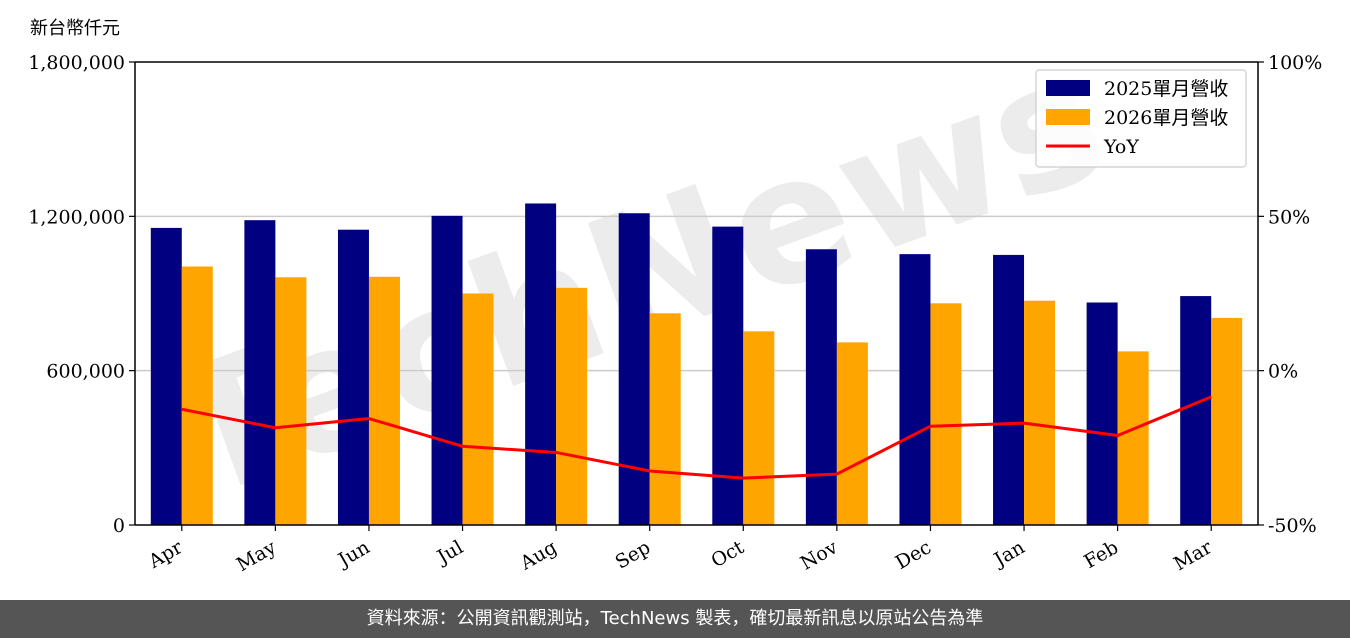 The image size is (1350, 638). I want to click on x-tick-label: Feb, so click(1101, 554).